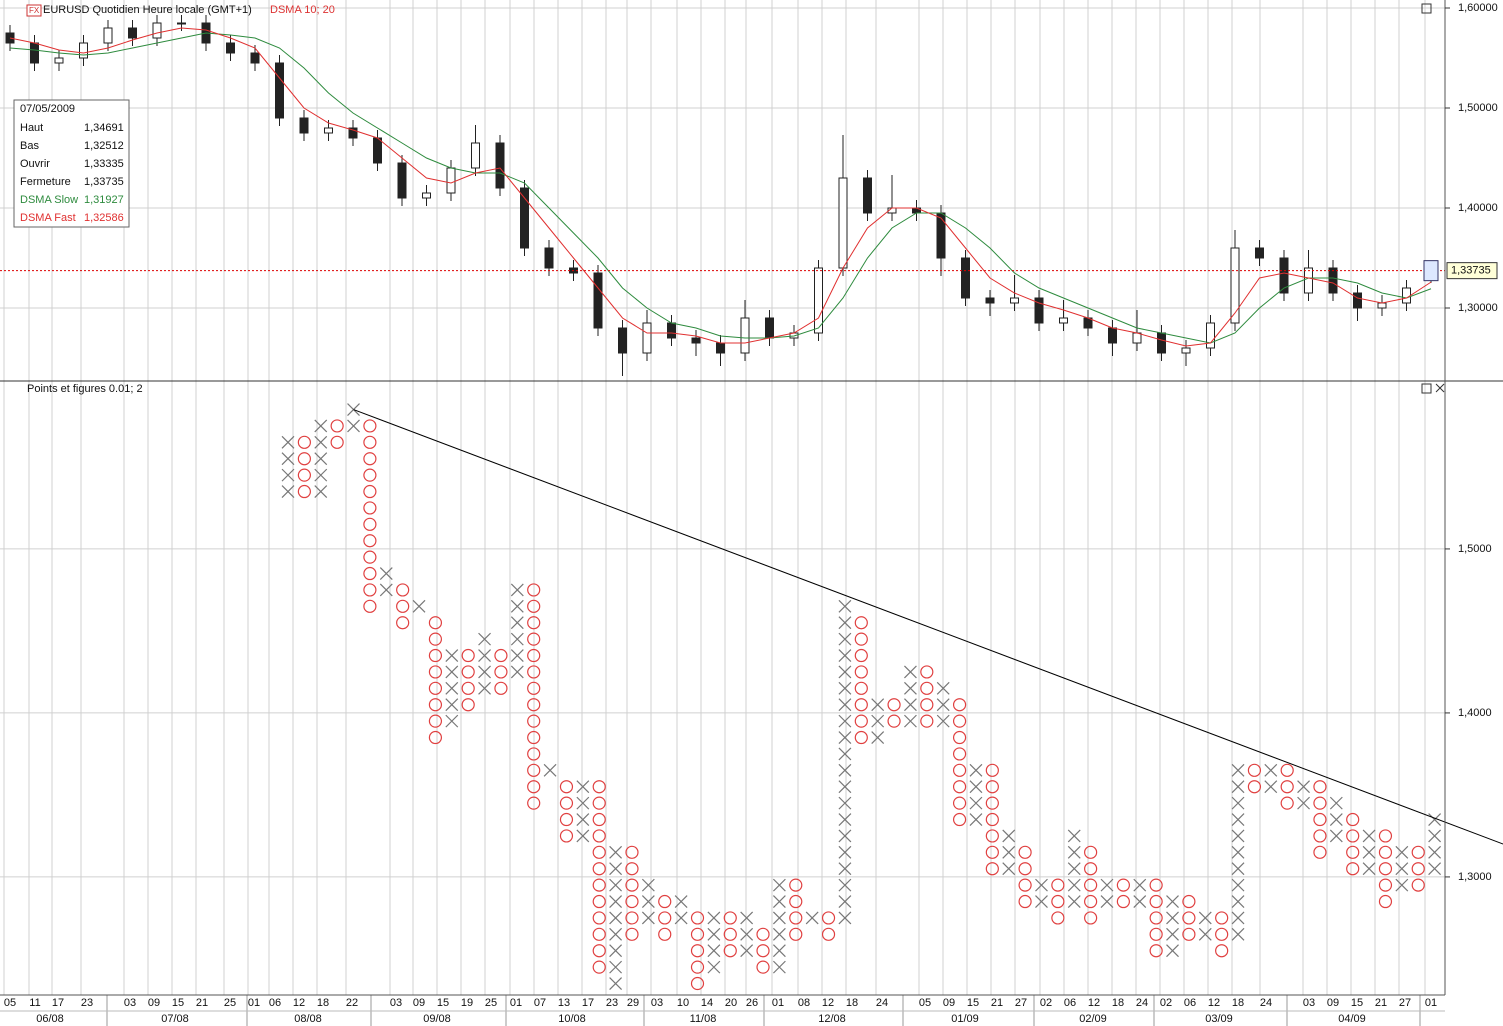 This screenshot has width=1503, height=1026. Describe the element at coordinates (588, 1003) in the screenshot. I see `day-label: 17` at that location.